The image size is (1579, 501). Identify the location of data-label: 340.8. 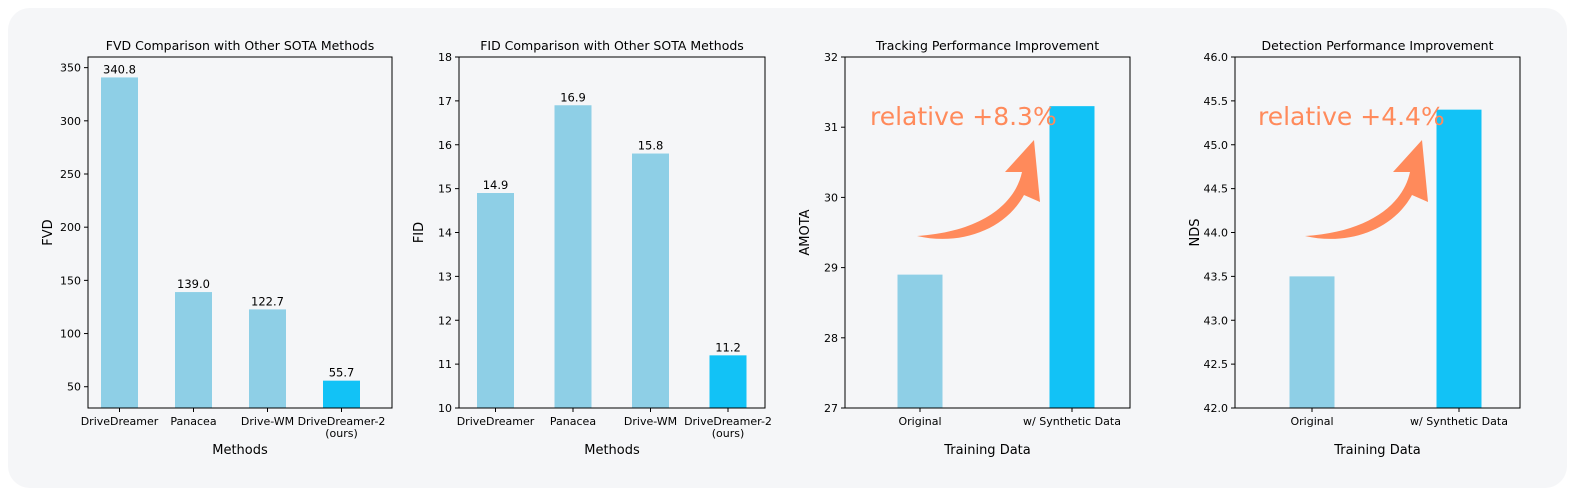
(119, 69).